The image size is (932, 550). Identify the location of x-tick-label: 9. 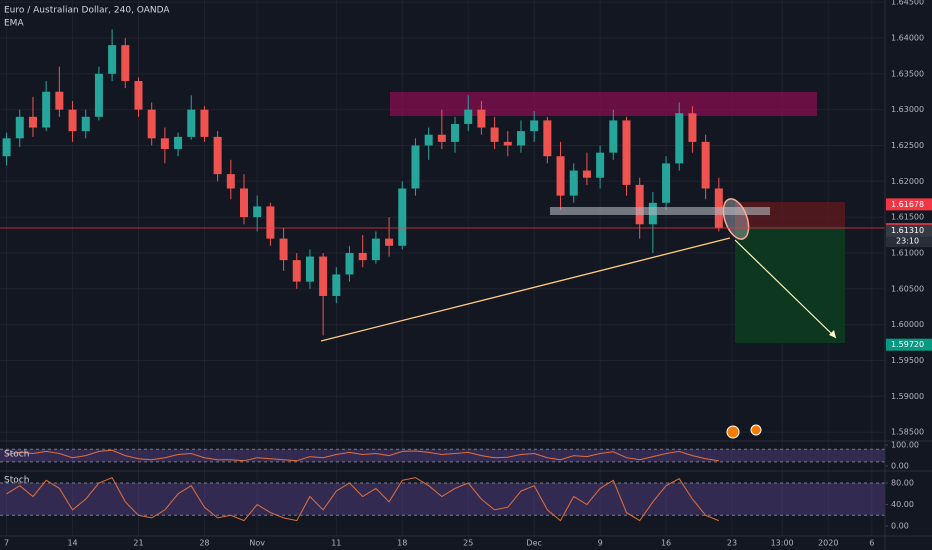
(600, 543).